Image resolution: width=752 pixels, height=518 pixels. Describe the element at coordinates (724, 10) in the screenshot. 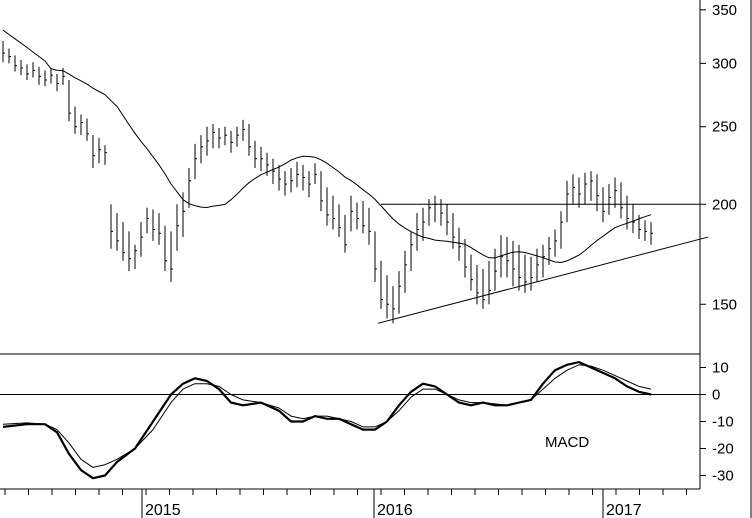

I see `price-tick-label: 350` at that location.